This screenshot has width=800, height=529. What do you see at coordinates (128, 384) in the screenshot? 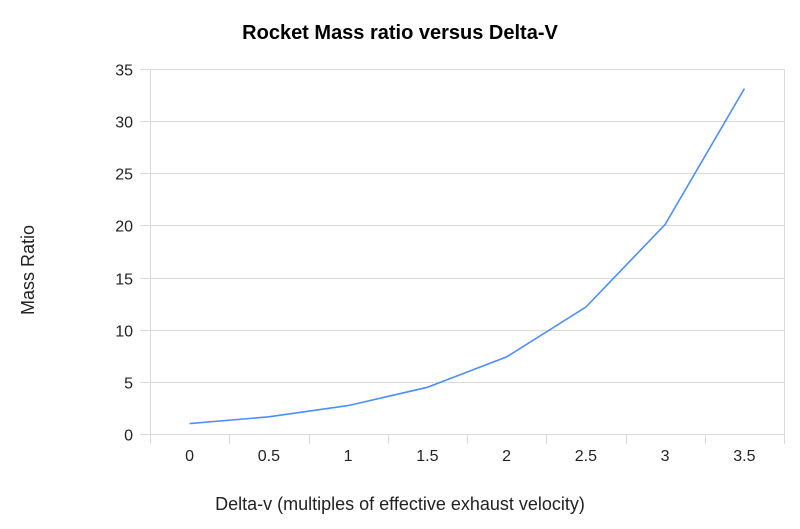
I see `y-tick-label: 5` at bounding box center [128, 384].